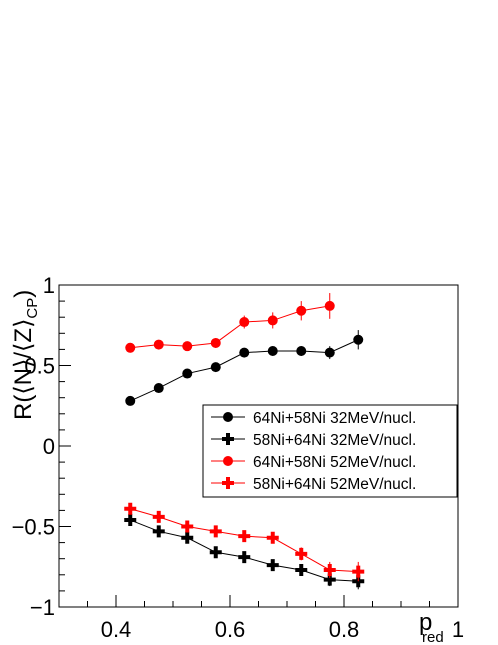 The image size is (498, 645). Describe the element at coordinates (344, 629) in the screenshot. I see `x-tick-label: 0.8` at that location.